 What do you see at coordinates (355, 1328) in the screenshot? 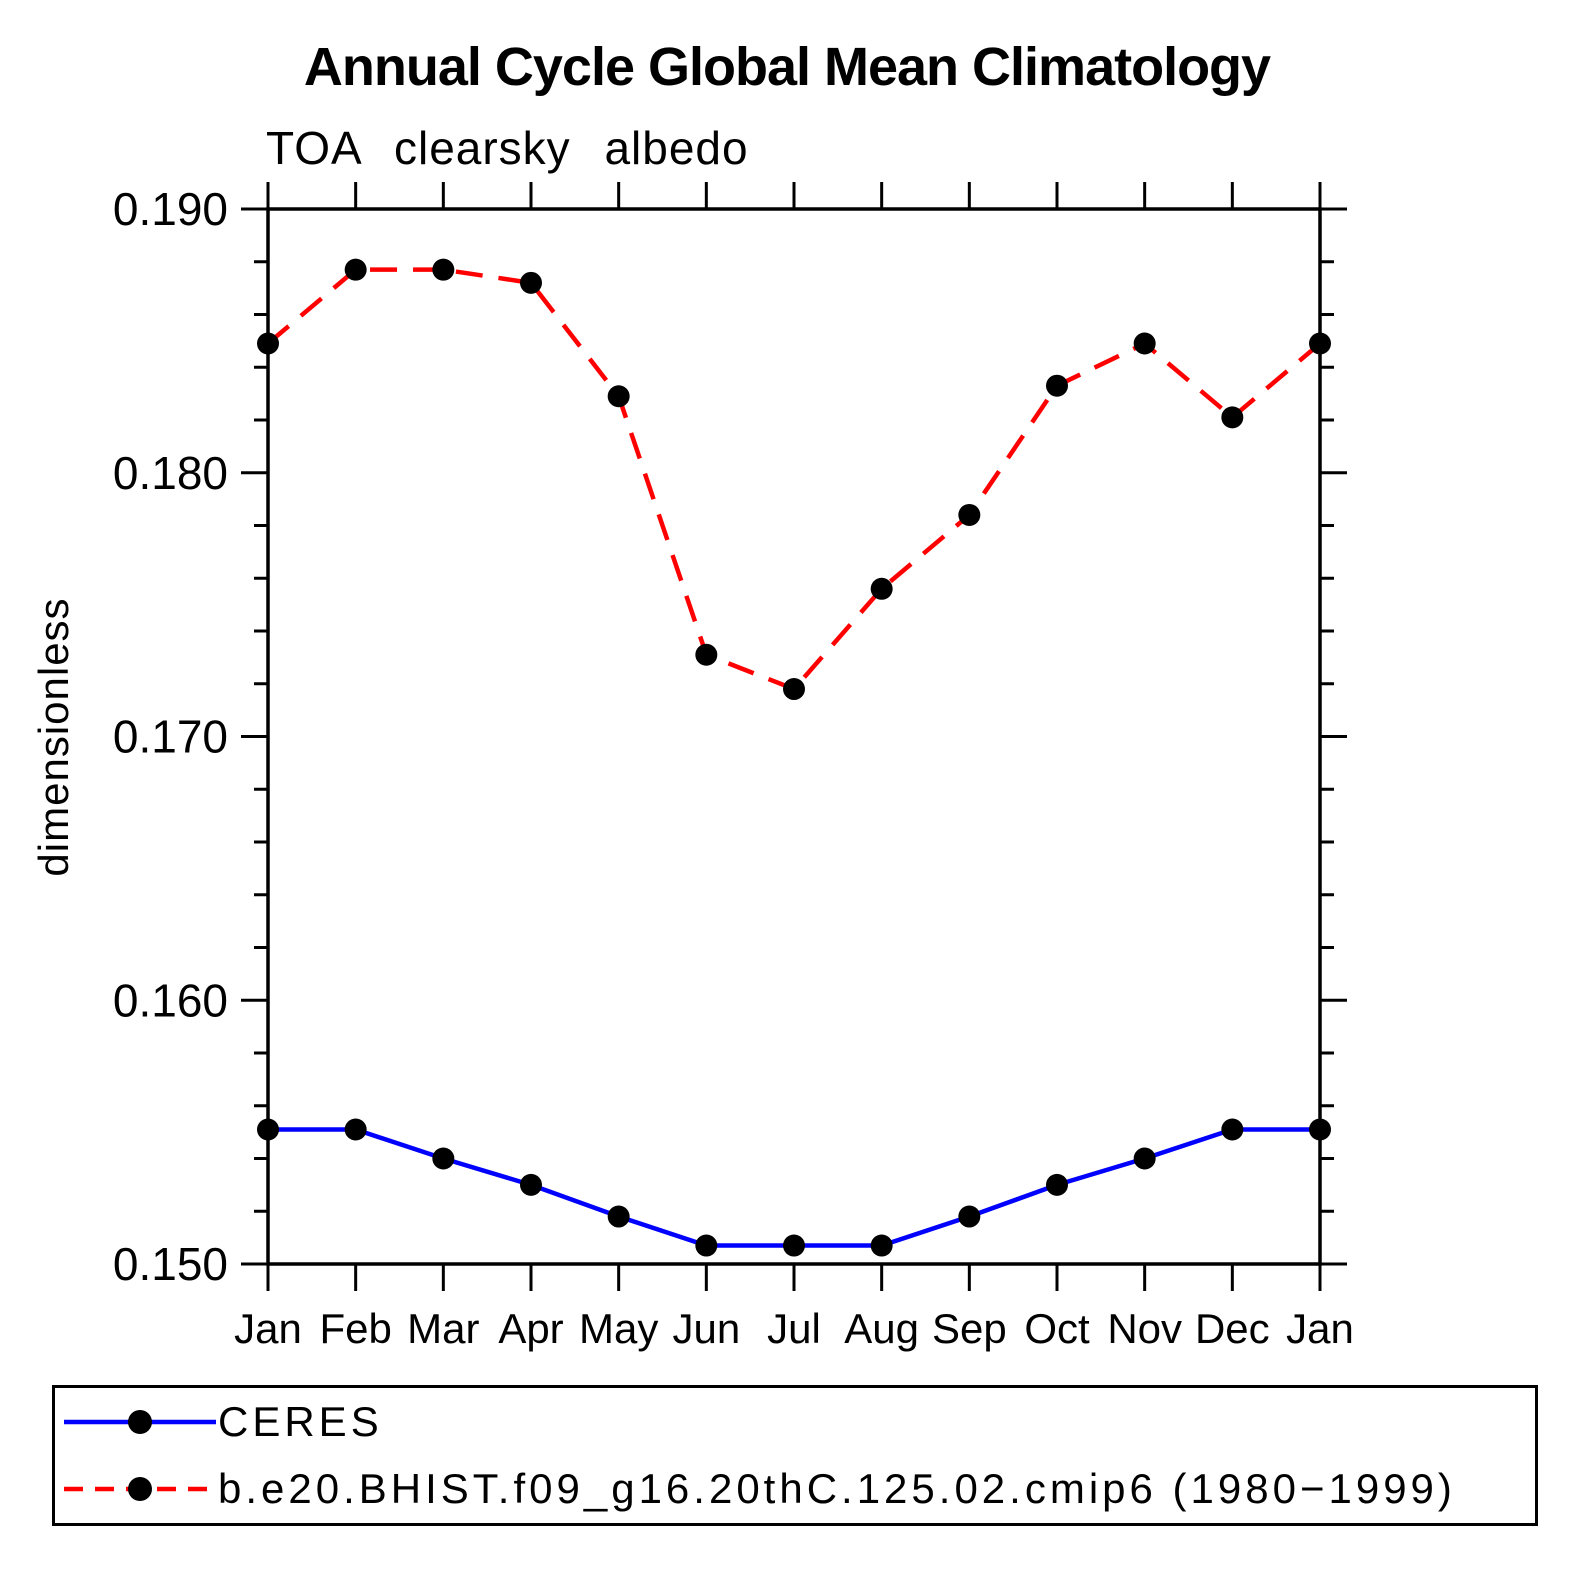
I see `x-tick-label: Feb` at bounding box center [355, 1328].